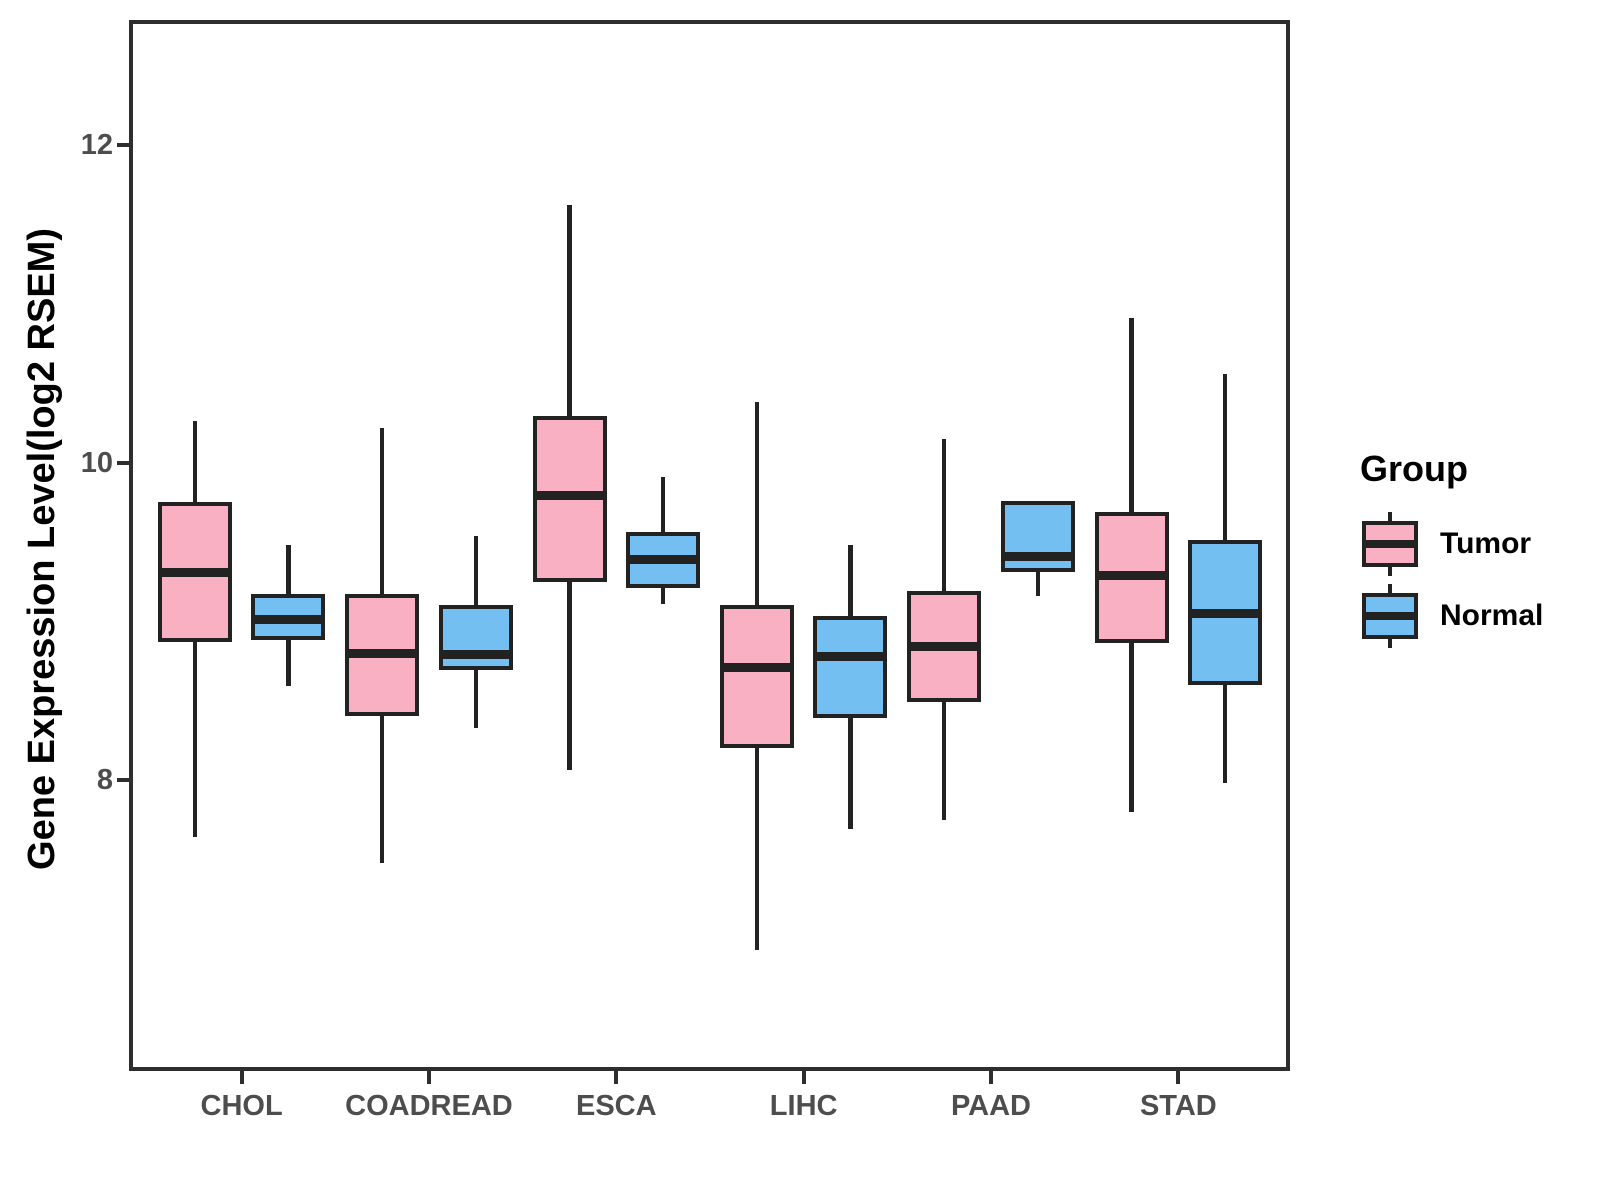 The image size is (1600, 1200). I want to click on legend-item-tumor: Tumor, so click(1476, 544).